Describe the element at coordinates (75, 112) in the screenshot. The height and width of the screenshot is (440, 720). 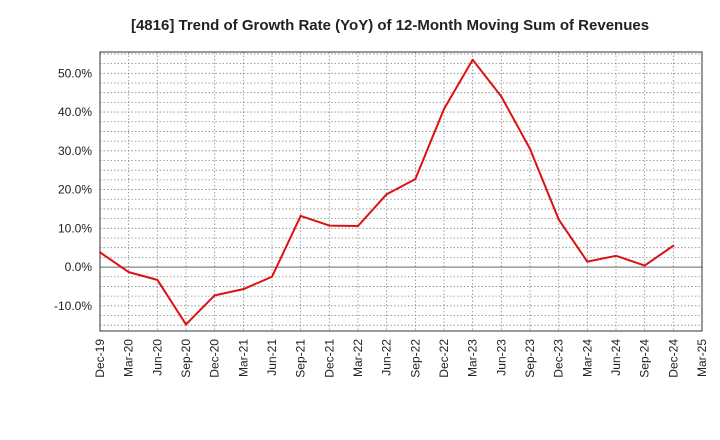
I see `y-tick-label: 40.0%` at that location.